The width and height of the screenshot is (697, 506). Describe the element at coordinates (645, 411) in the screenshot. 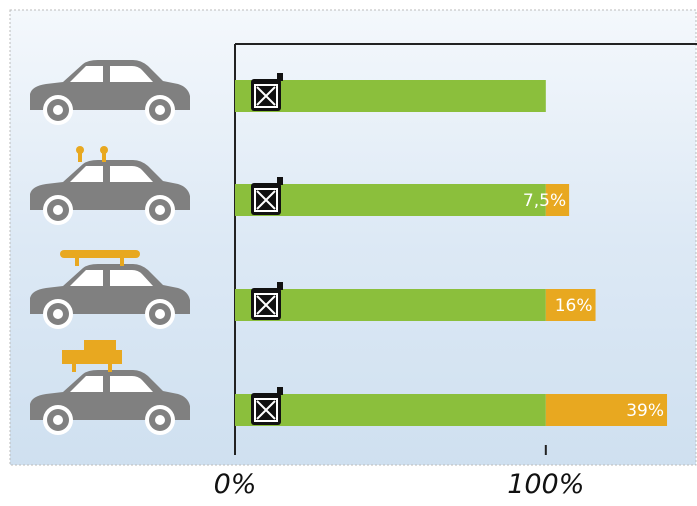

I see `value-label: 39%` at that location.